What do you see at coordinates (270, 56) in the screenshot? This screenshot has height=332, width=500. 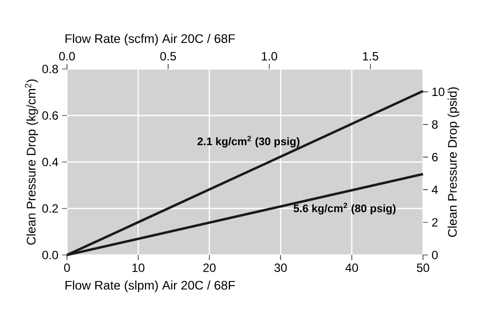 I see `x2-tick-label: 1.0` at bounding box center [270, 56].